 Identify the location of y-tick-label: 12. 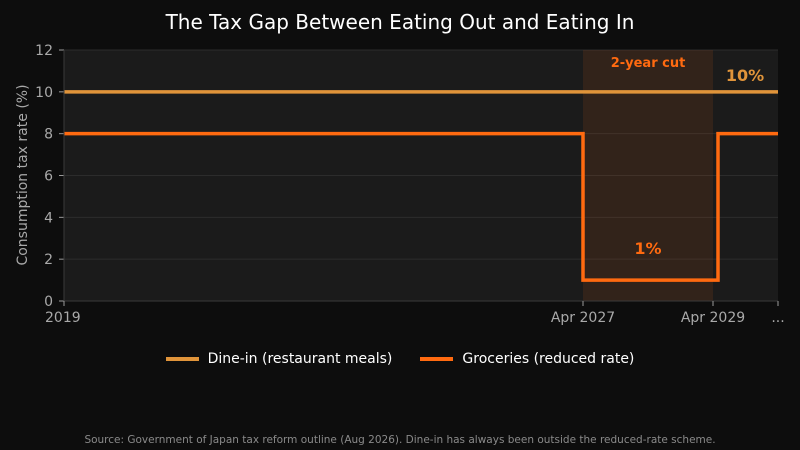
(44, 51).